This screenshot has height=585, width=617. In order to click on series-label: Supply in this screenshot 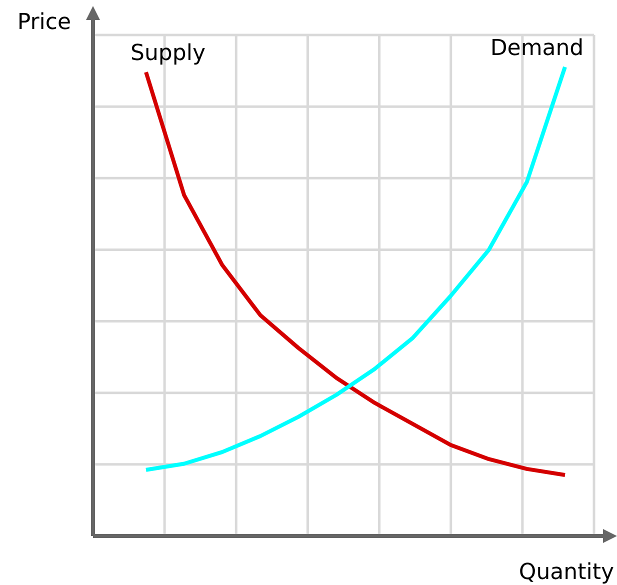, I will do `click(168, 53)`.